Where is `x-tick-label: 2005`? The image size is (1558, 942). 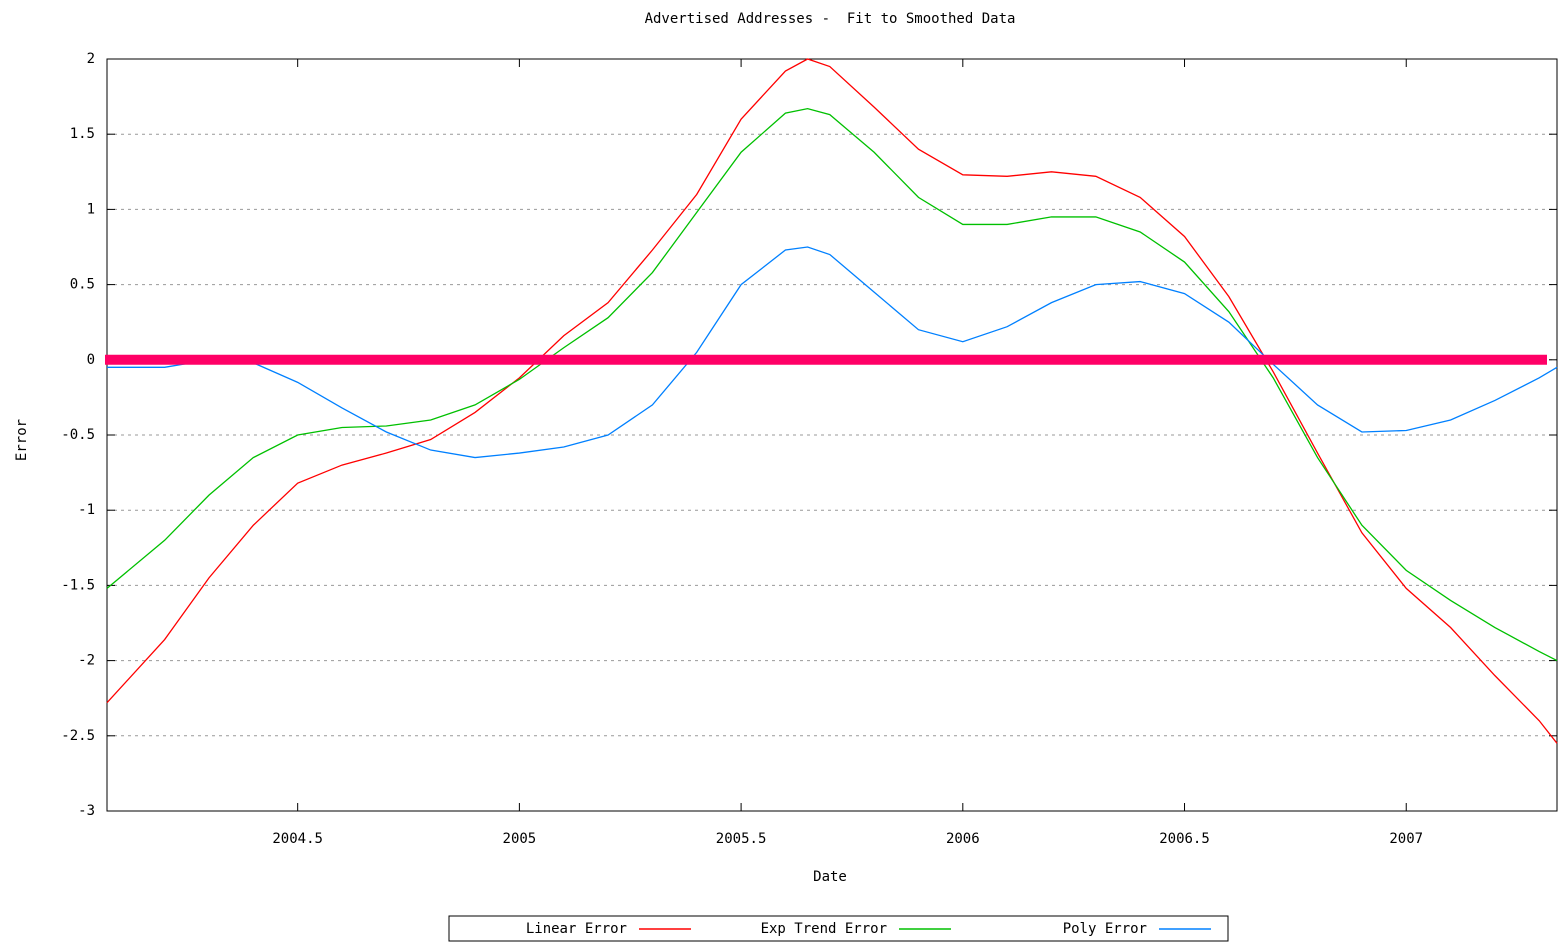
x-tick-label: 2005 is located at coordinates (520, 839).